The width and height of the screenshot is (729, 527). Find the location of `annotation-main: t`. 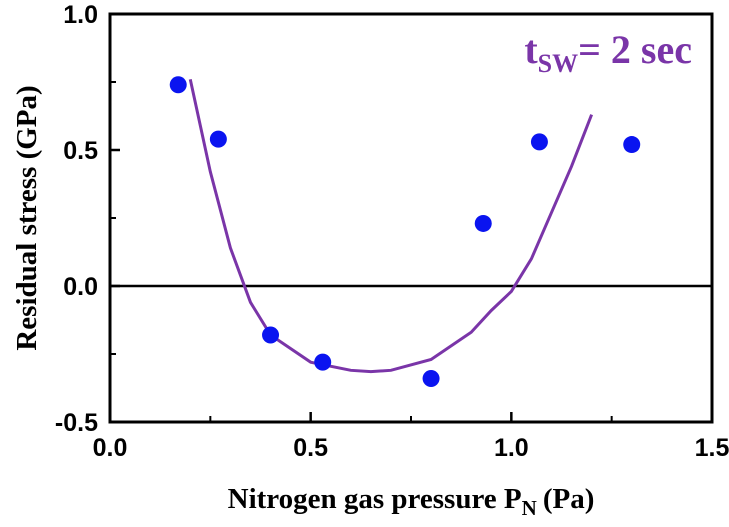

annotation-main: t is located at coordinates (531, 49).